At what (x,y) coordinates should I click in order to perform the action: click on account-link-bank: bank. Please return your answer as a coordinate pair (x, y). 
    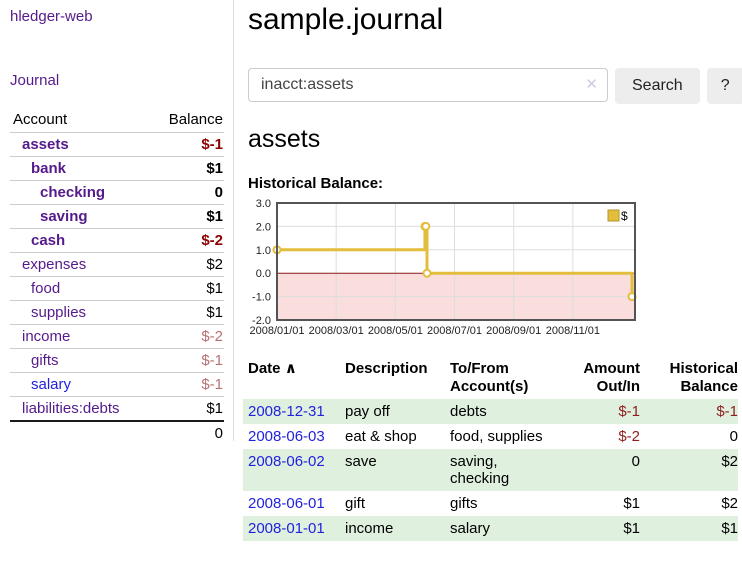
    Looking at the image, I should click on (49, 168).